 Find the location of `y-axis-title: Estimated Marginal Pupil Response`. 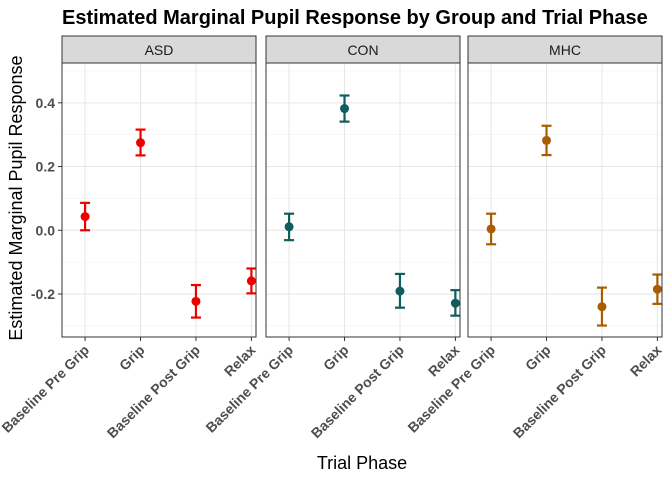

y-axis-title: Estimated Marginal Pupil Response is located at coordinates (16, 197).